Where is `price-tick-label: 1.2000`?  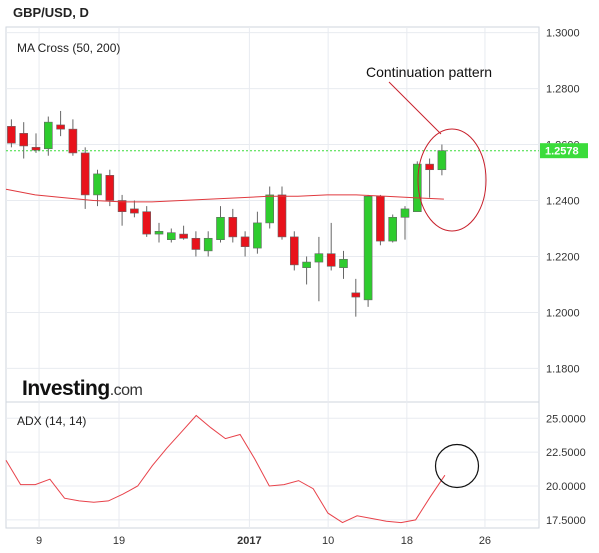
price-tick-label: 1.2000 is located at coordinates (563, 313).